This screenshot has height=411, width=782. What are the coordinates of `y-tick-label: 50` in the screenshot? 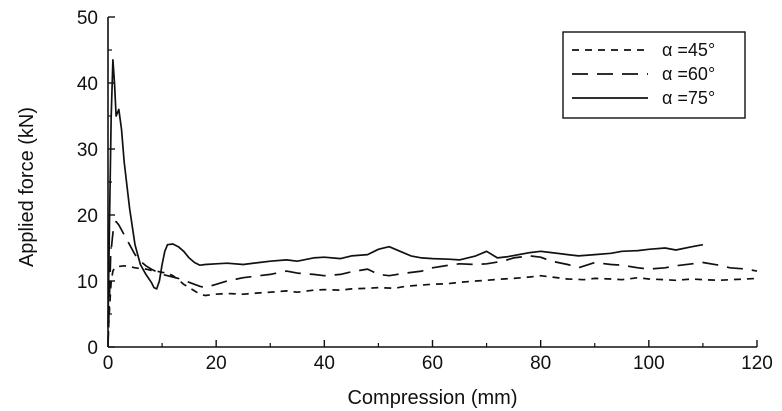 It's located at (87, 18).